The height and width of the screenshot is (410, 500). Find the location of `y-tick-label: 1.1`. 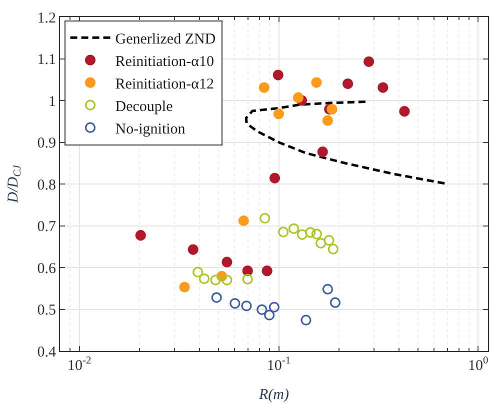

y-tick-label: 1.1 is located at coordinates (46, 60).